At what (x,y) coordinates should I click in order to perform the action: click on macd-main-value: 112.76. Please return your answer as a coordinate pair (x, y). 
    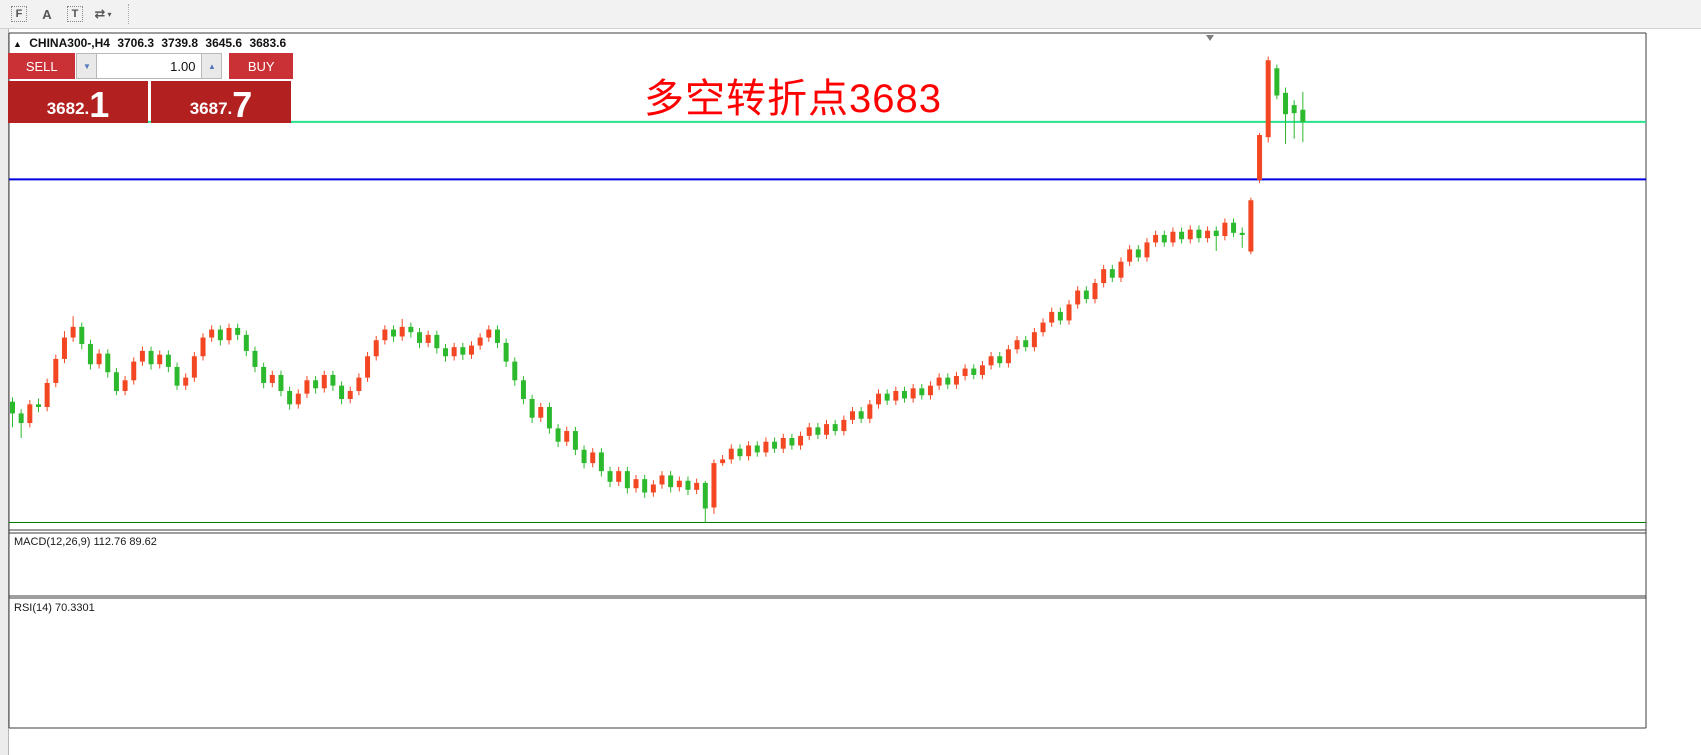
    Looking at the image, I should click on (110, 542).